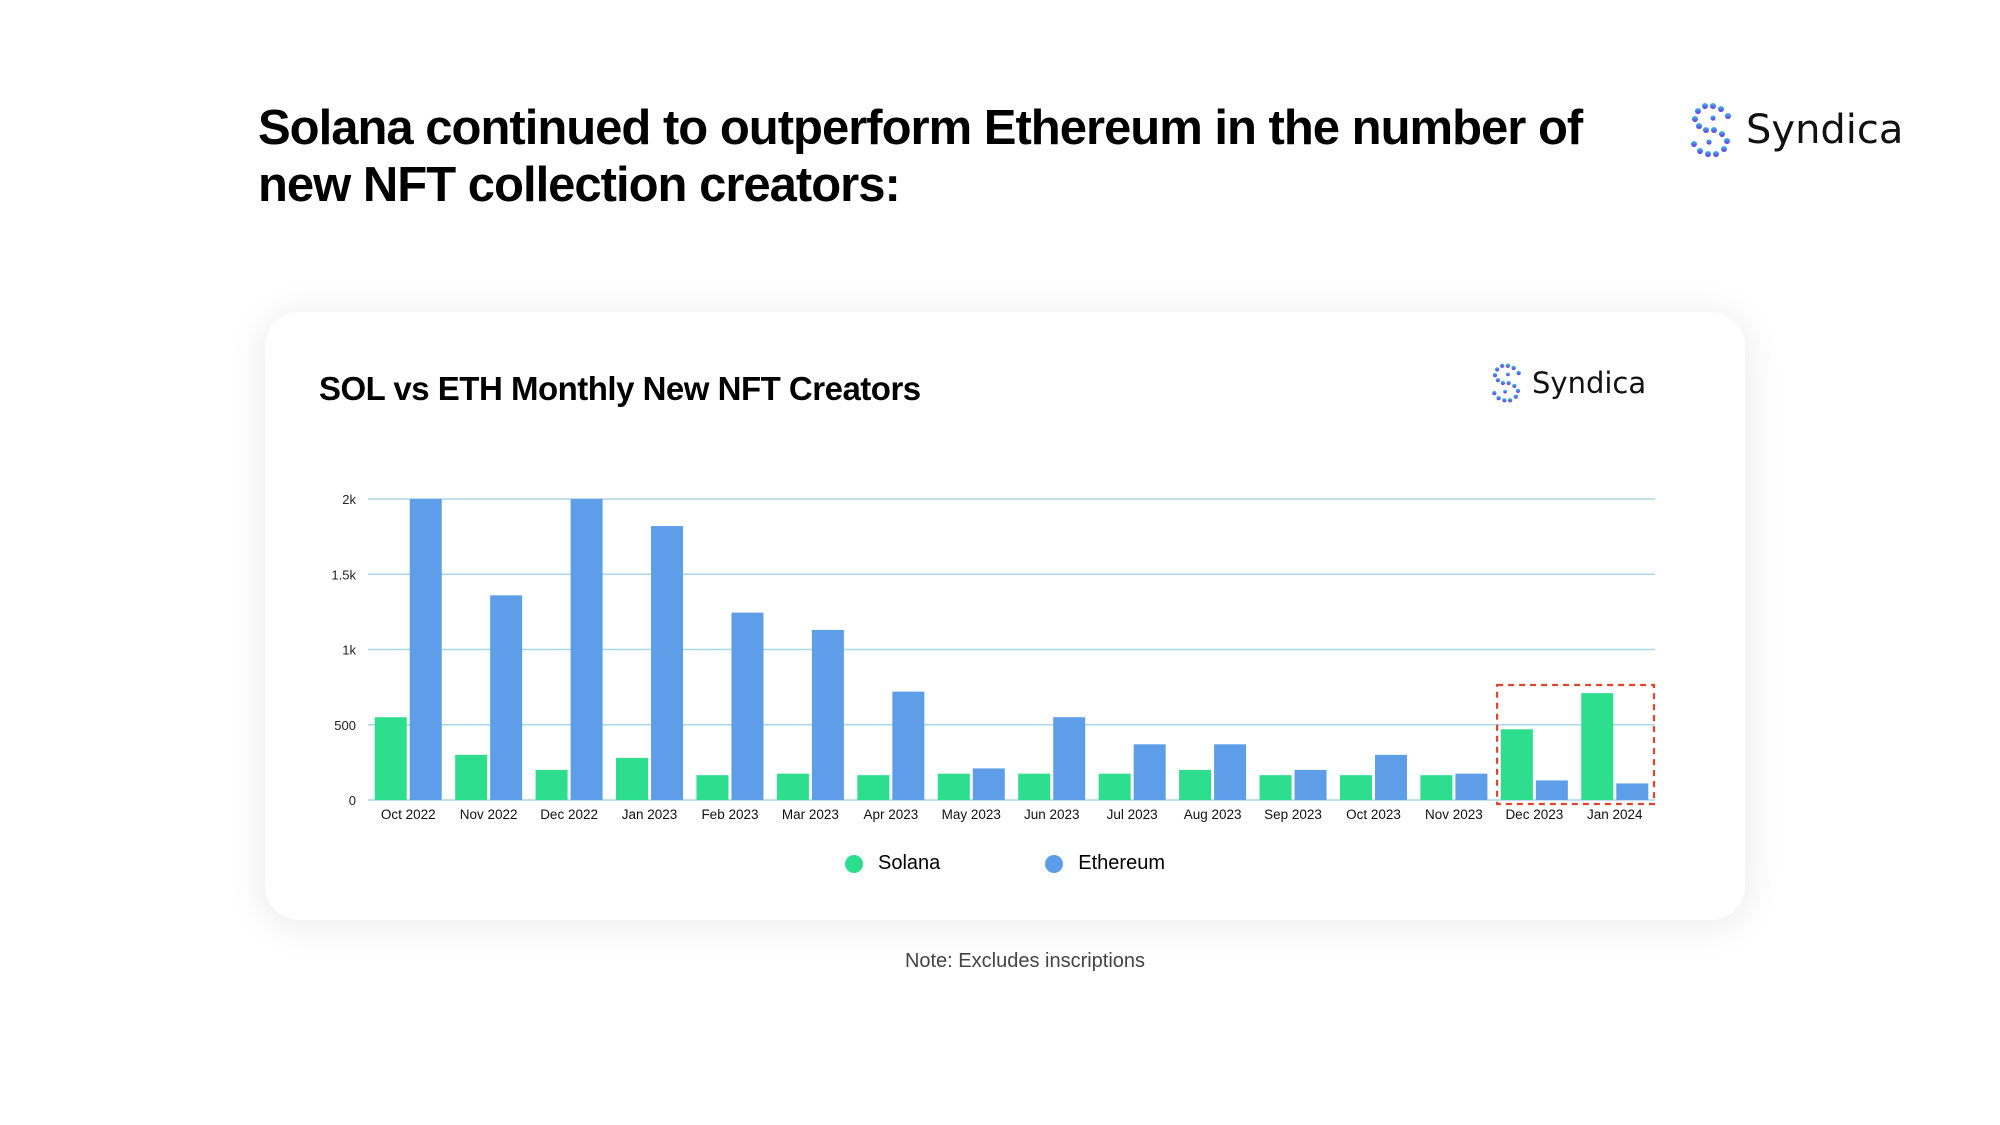 The width and height of the screenshot is (2000, 1125). I want to click on x-tick-label: Oct 2022, so click(408, 814).